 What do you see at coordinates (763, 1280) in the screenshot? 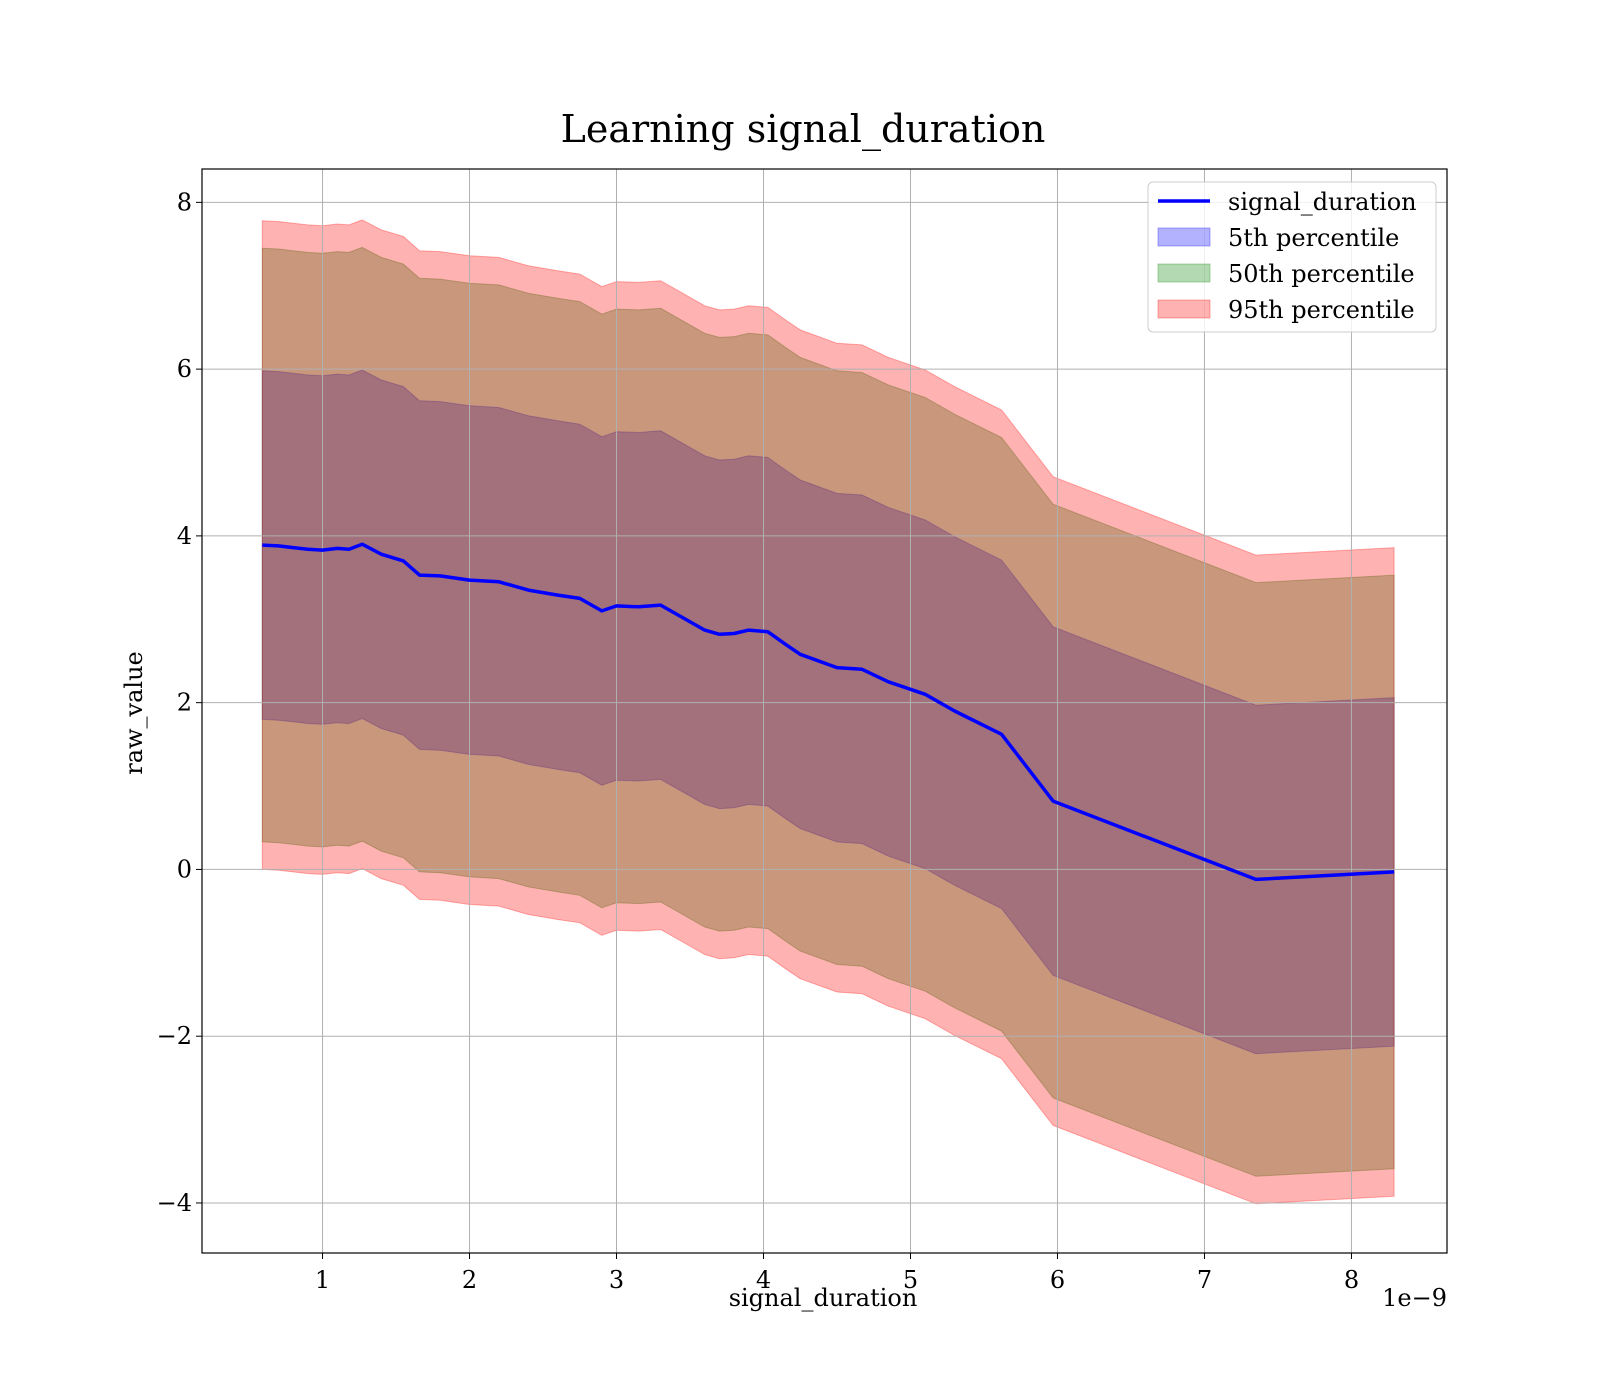
I see `x-tick-label: 4` at bounding box center [763, 1280].